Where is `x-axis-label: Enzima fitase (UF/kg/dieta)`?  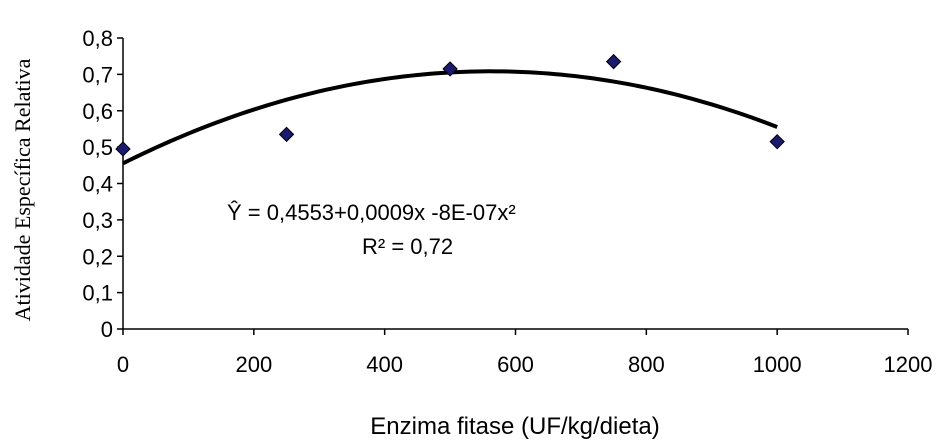 x-axis-label: Enzima fitase (UF/kg/dieta) is located at coordinates (514, 426).